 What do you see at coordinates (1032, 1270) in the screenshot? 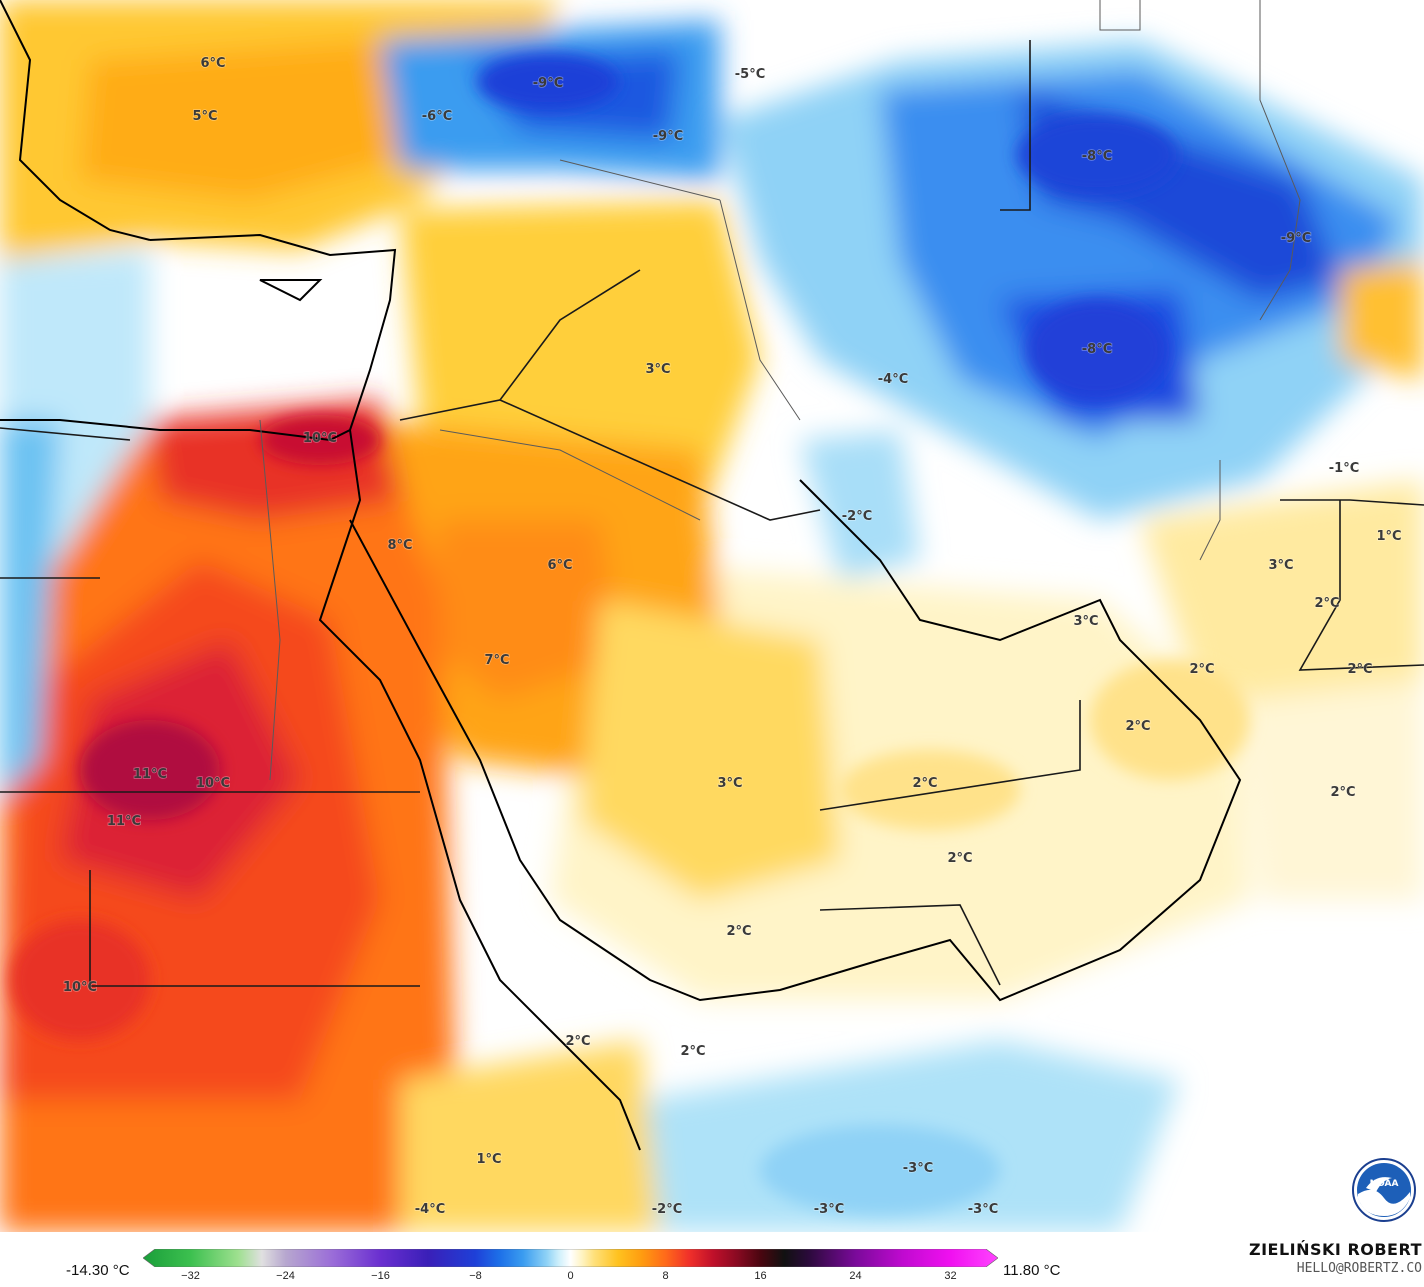
I see `max-temperature-label: 11.80 °C` at bounding box center [1032, 1270].